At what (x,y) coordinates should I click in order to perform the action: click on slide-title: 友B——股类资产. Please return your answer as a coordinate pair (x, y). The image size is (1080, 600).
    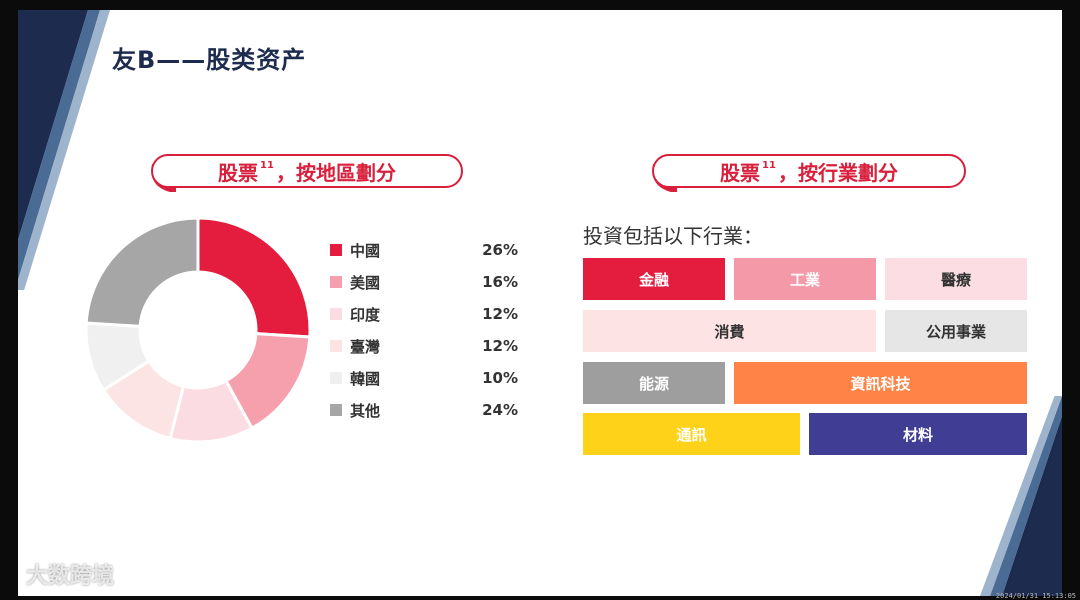
    Looking at the image, I should click on (209, 60).